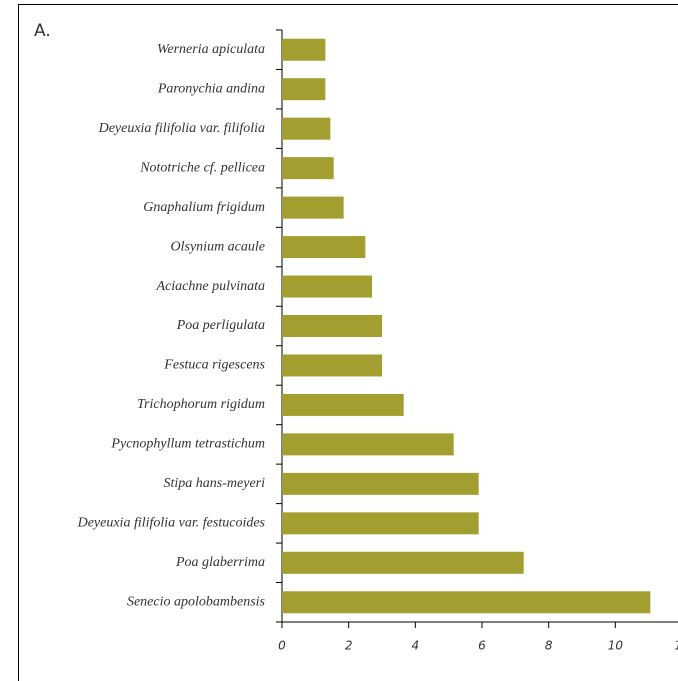 Image resolution: width=678 pixels, height=681 pixels. What do you see at coordinates (214, 365) in the screenshot?
I see `y-tick-label: Festuca rigescens` at bounding box center [214, 365].